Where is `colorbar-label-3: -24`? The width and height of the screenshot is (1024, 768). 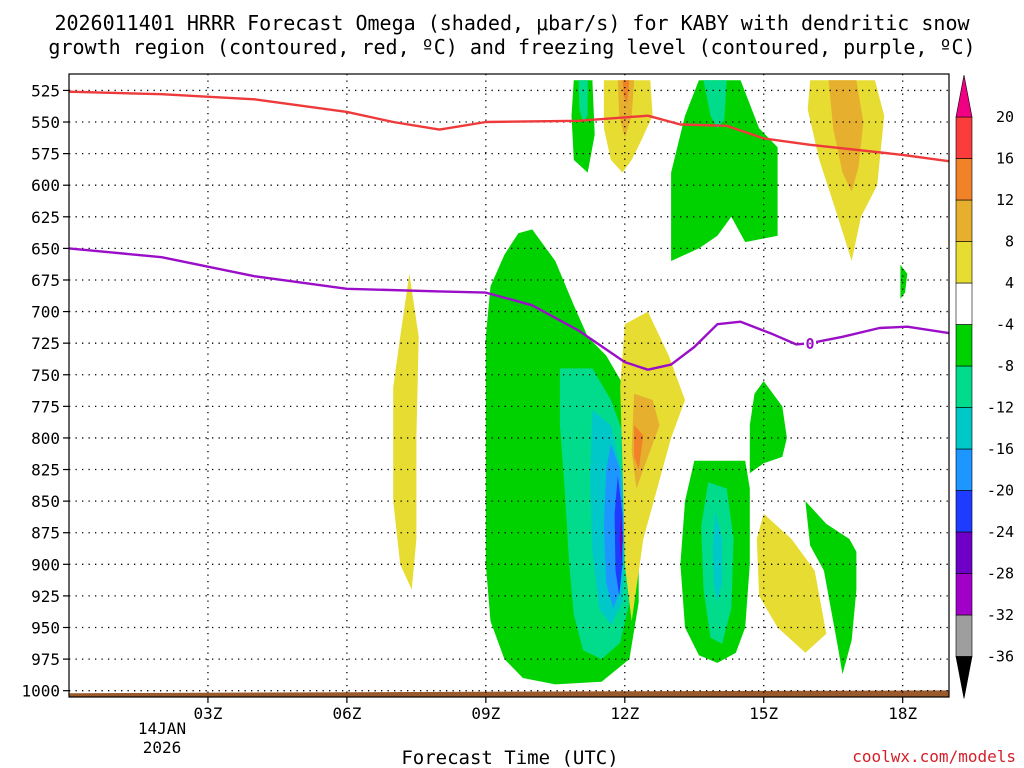
colorbar-label-3: -24 is located at coordinates (1000, 532).